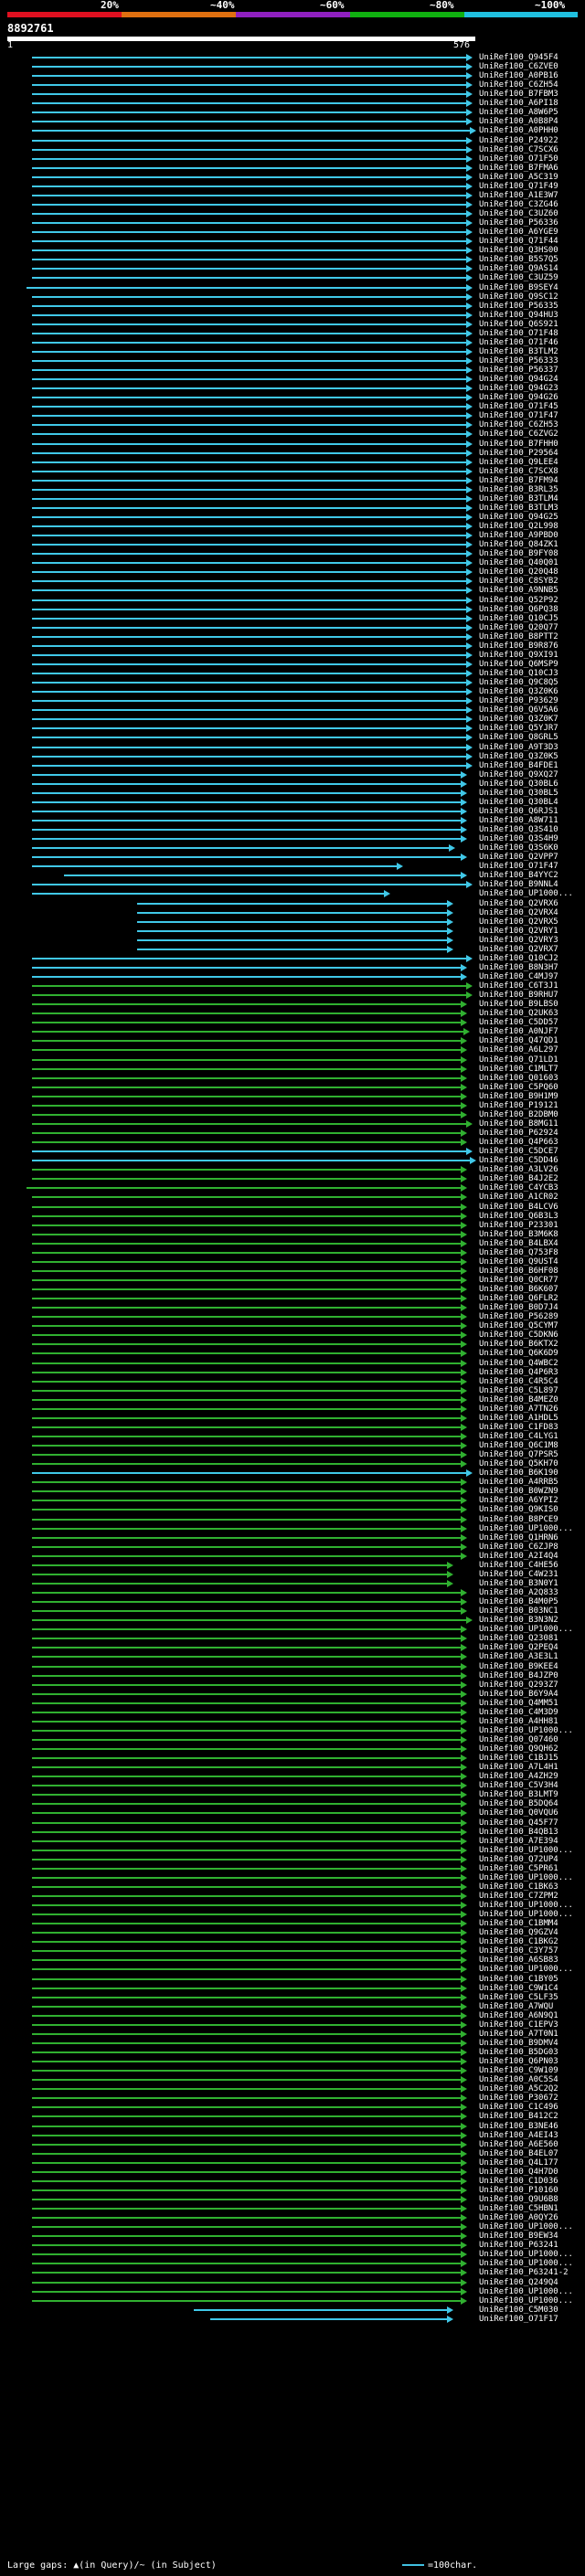 This screenshot has width=585, height=2576. What do you see at coordinates (518, 1243) in the screenshot?
I see `hit-label: UniRef100_B4LBX4` at bounding box center [518, 1243].